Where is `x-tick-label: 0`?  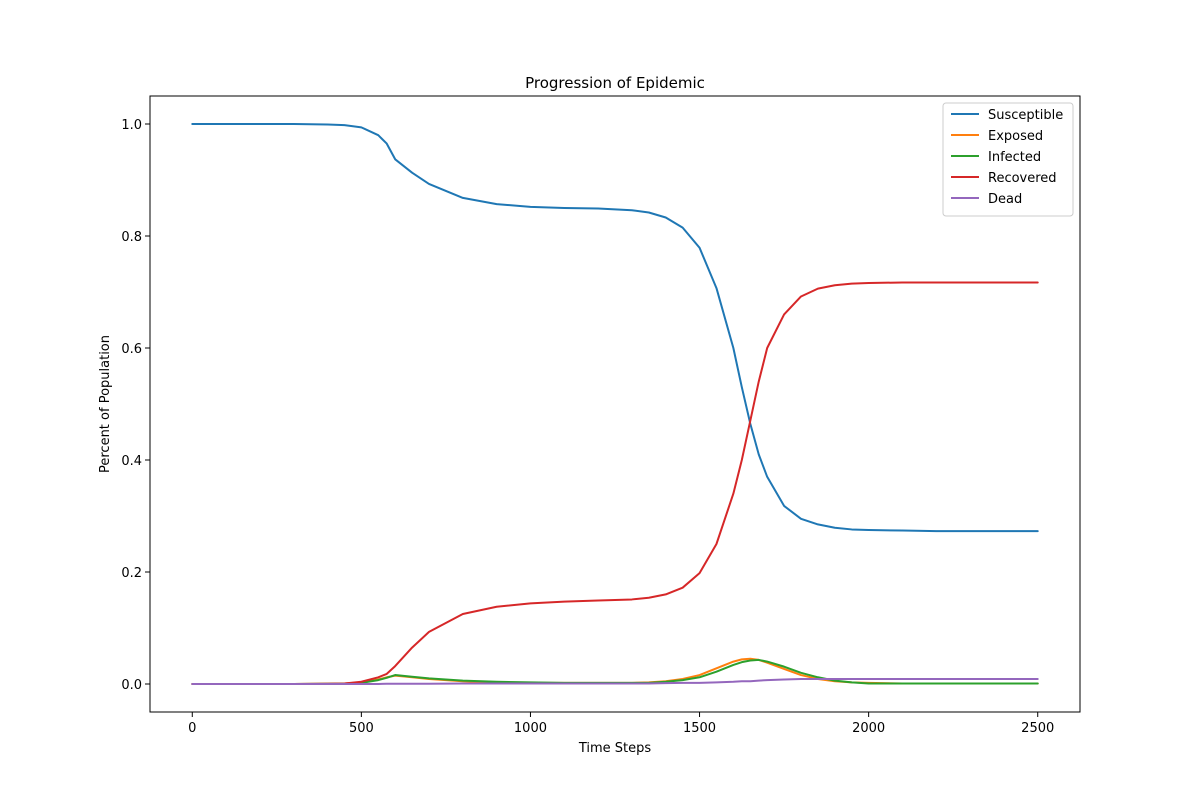 x-tick-label: 0 is located at coordinates (192, 728).